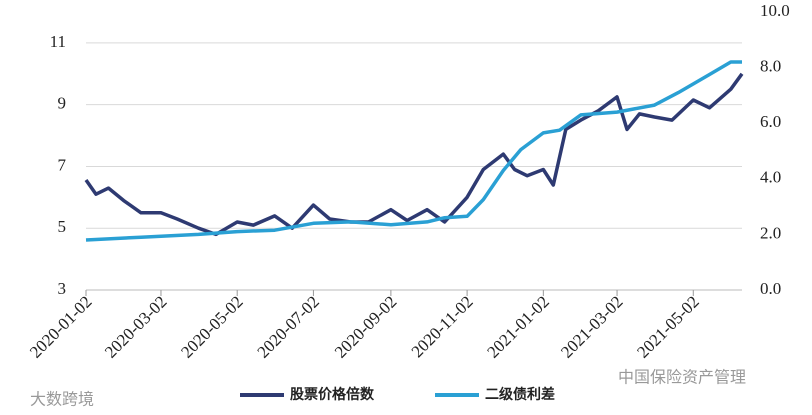 Image resolution: width=812 pixels, height=415 pixels. Describe the element at coordinates (288, 327) in the screenshot. I see `x-tick-label: 2020-07-02` at that location.